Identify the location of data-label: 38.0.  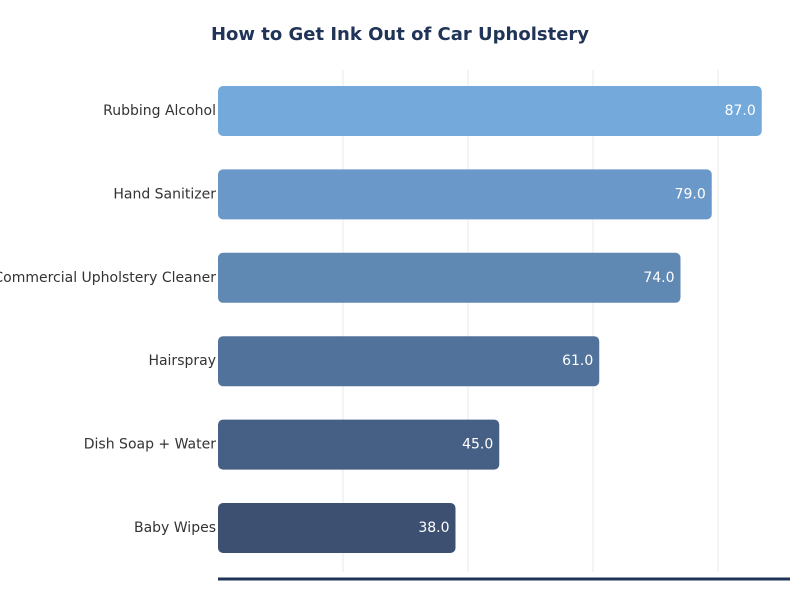
(433, 528).